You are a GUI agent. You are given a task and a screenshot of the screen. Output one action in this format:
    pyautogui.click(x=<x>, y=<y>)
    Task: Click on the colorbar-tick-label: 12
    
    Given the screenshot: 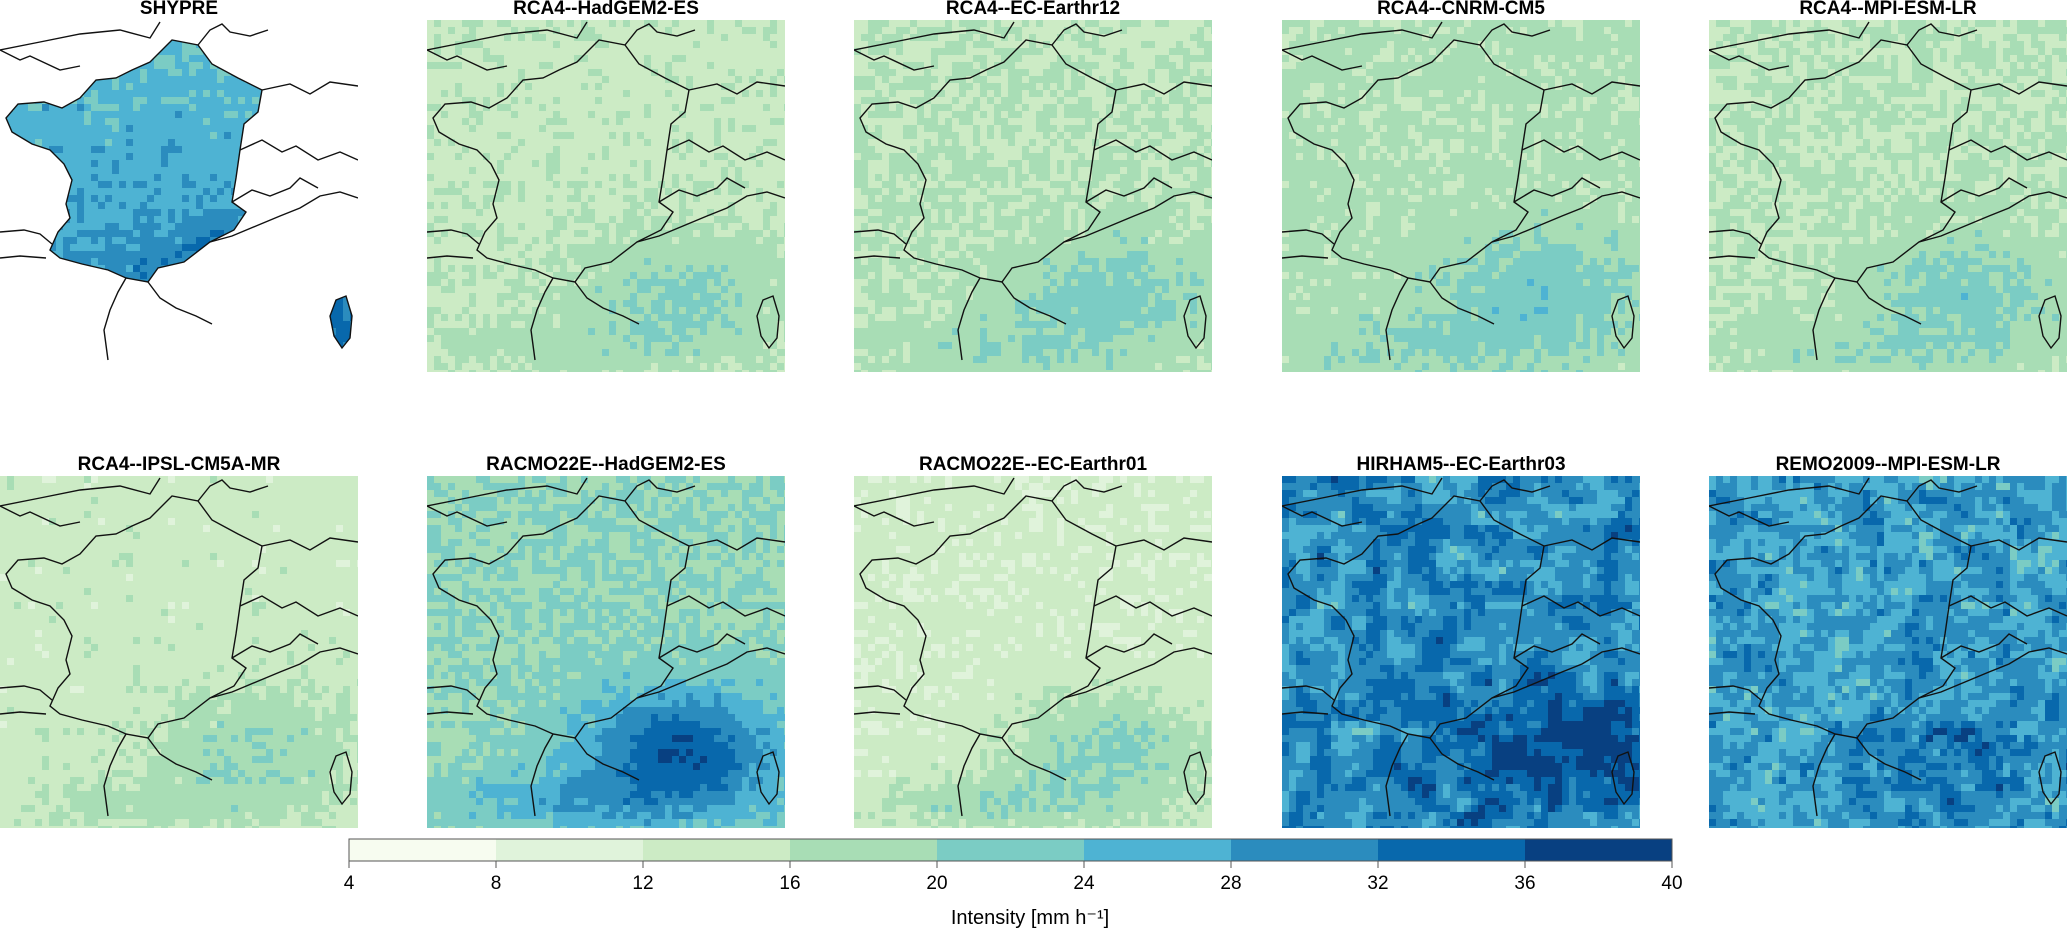 What is the action you would take?
    pyautogui.click(x=642, y=883)
    